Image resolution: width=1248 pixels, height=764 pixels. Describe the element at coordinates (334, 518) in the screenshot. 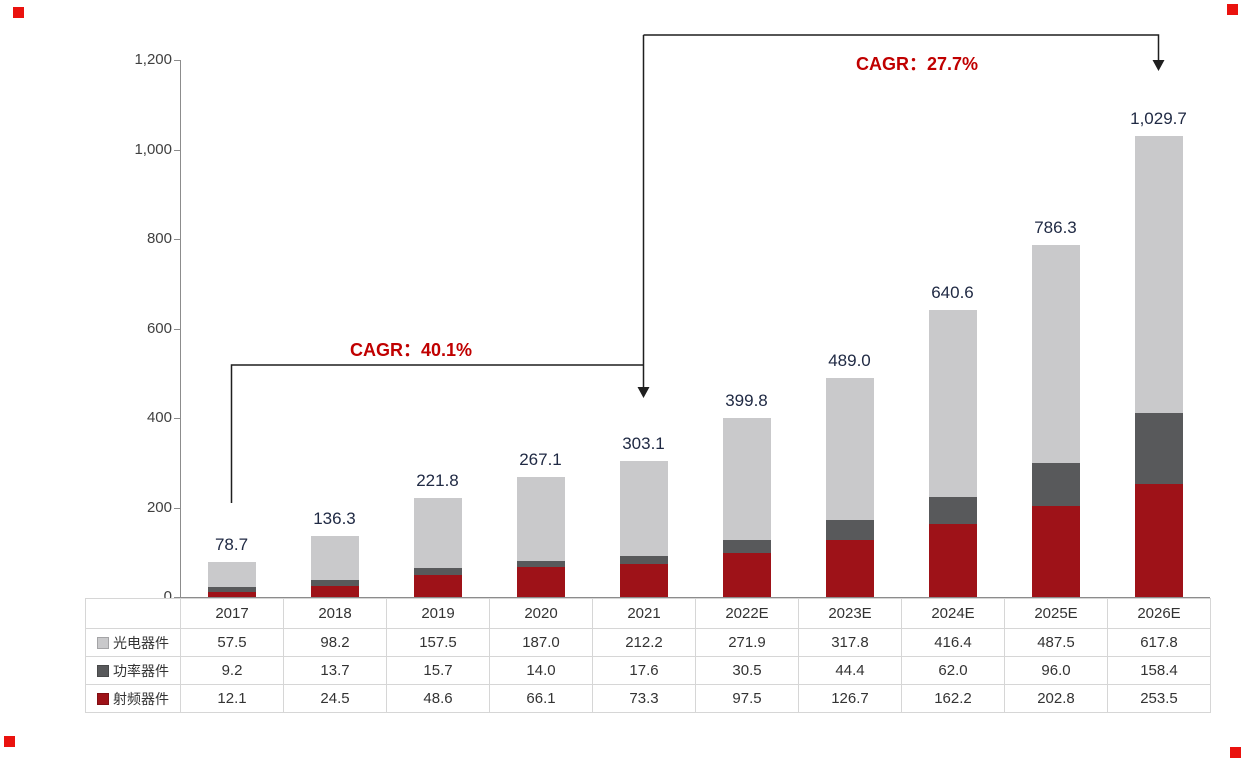

I see `total-label-2018: 136.3` at that location.